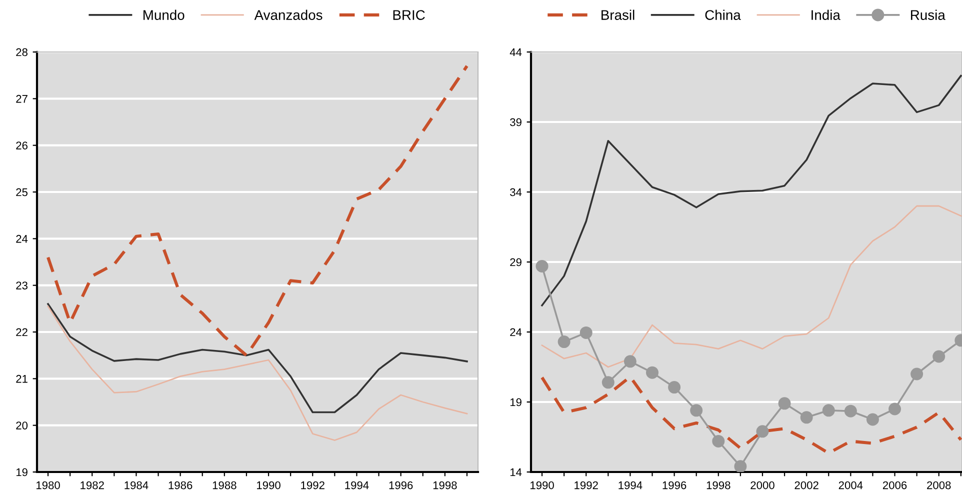 The image size is (962, 501). Describe the element at coordinates (516, 192) in the screenshot. I see `y-tick-label: 34` at that location.